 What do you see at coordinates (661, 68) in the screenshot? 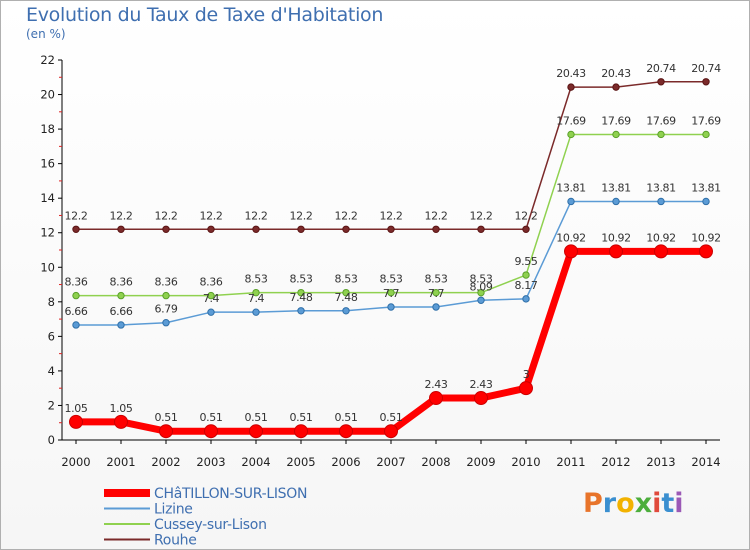
I see `data-label: 20.74` at bounding box center [661, 68].